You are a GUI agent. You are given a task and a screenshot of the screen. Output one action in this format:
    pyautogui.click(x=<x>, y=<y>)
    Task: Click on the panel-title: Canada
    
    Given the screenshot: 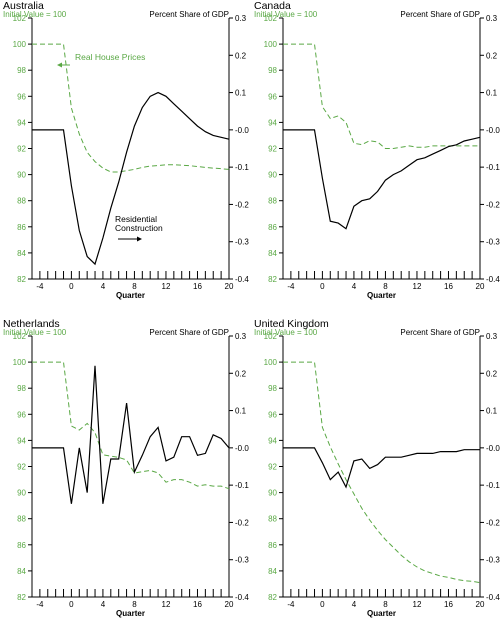 What is the action you would take?
    pyautogui.click(x=272, y=6)
    